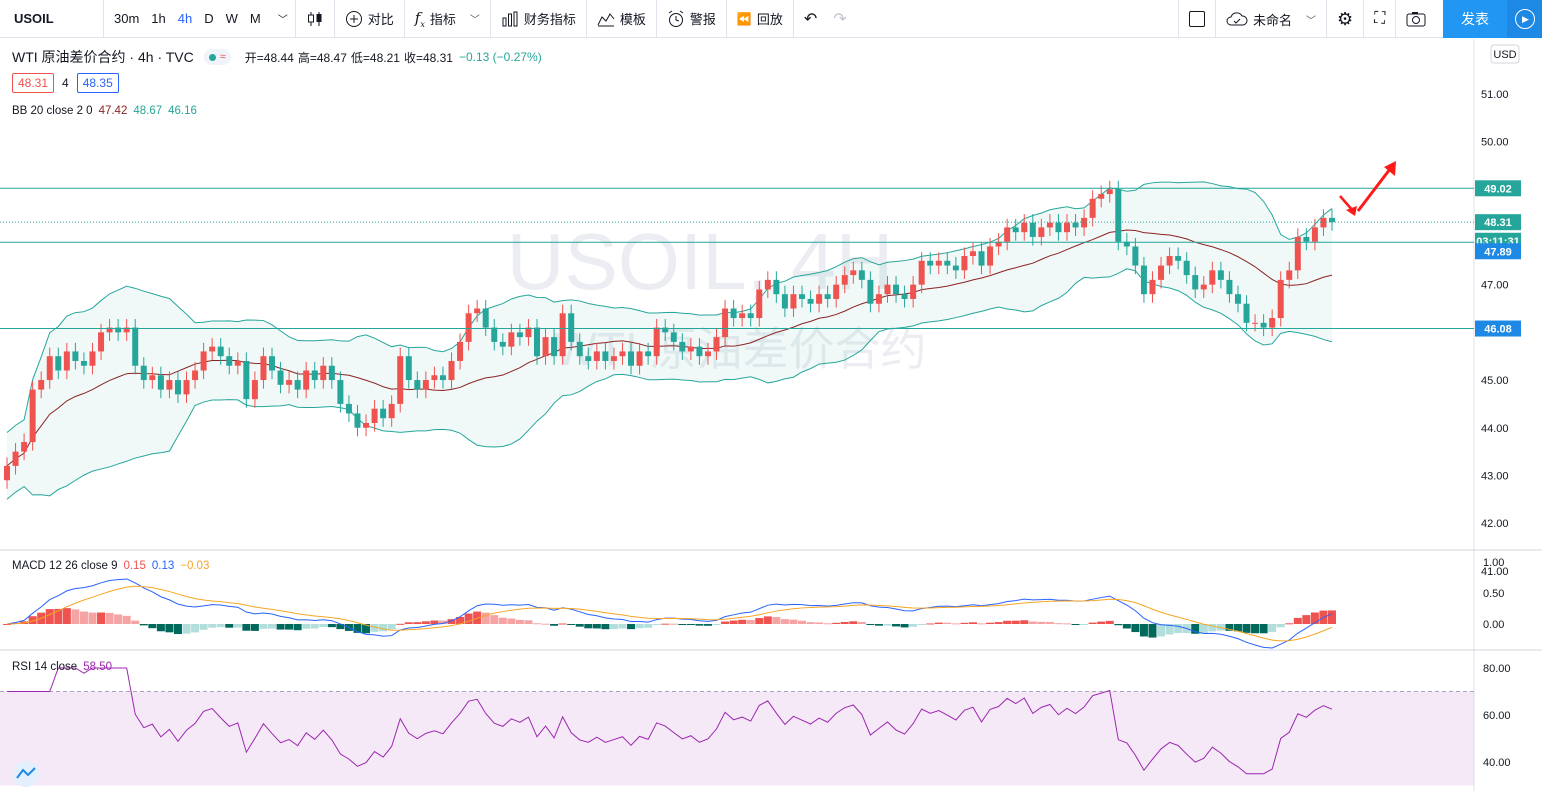 The image size is (1542, 791). Describe the element at coordinates (52, 111) in the screenshot. I see `bb-label: BB 20 close 2 0` at that location.